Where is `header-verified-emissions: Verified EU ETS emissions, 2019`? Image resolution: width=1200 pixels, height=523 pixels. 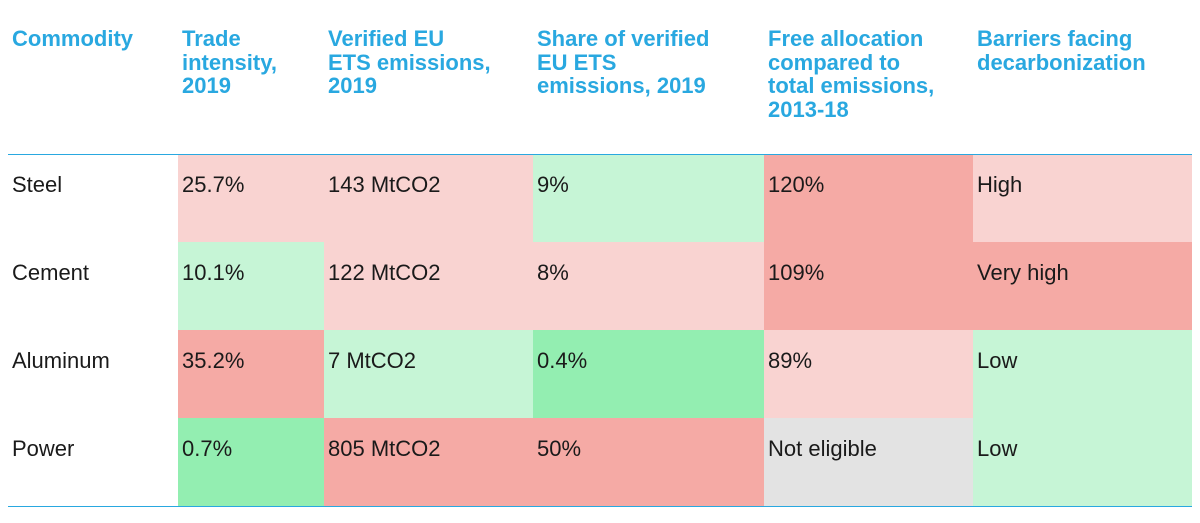
header-verified-emissions: Verified EU ETS emissions, 2019 is located at coordinates (409, 62).